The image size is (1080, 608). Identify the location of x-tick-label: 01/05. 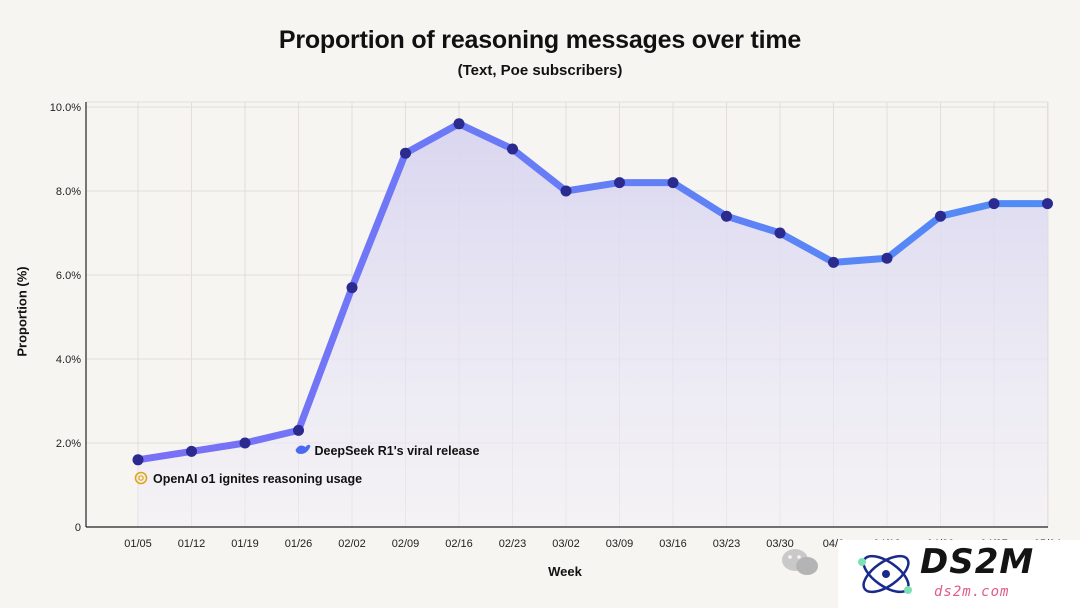
(138, 544).